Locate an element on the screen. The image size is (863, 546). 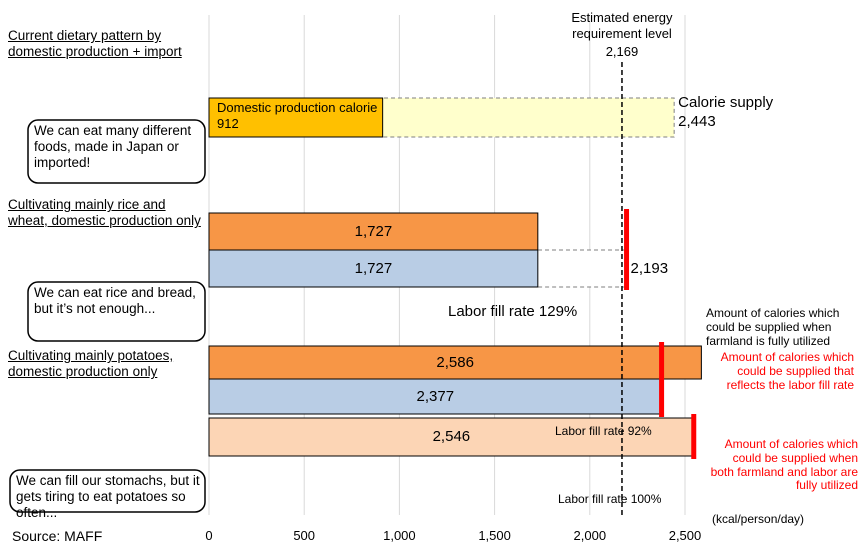
value-label: Domestic production calorie 912 is located at coordinates (297, 115).